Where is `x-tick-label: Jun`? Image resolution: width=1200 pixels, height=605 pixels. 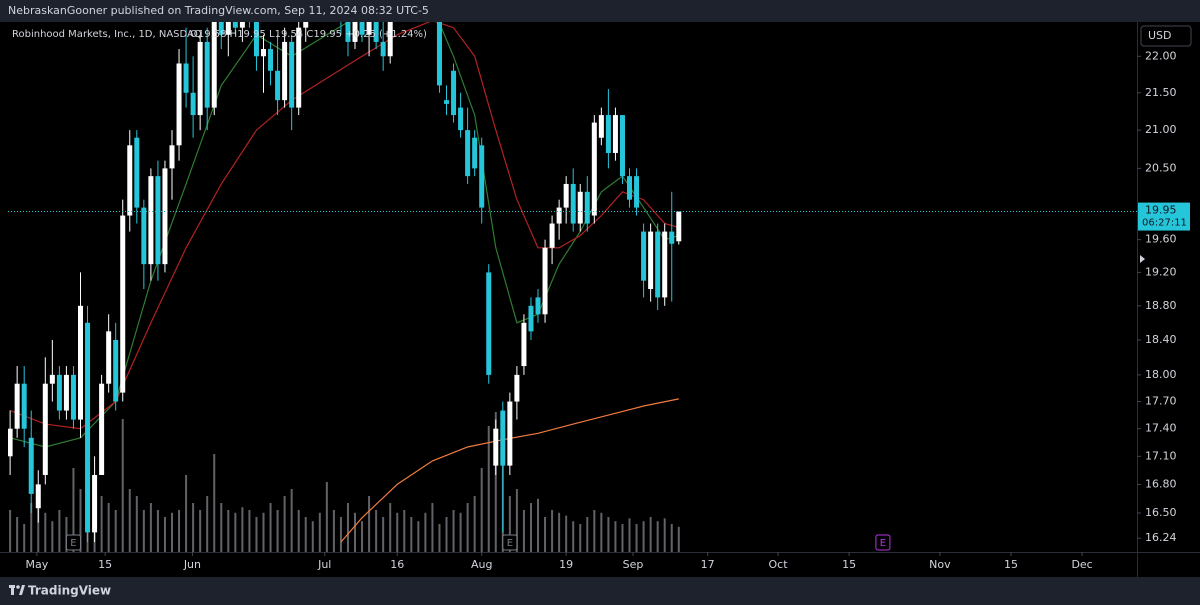
x-tick-label: Jun is located at coordinates (192, 564).